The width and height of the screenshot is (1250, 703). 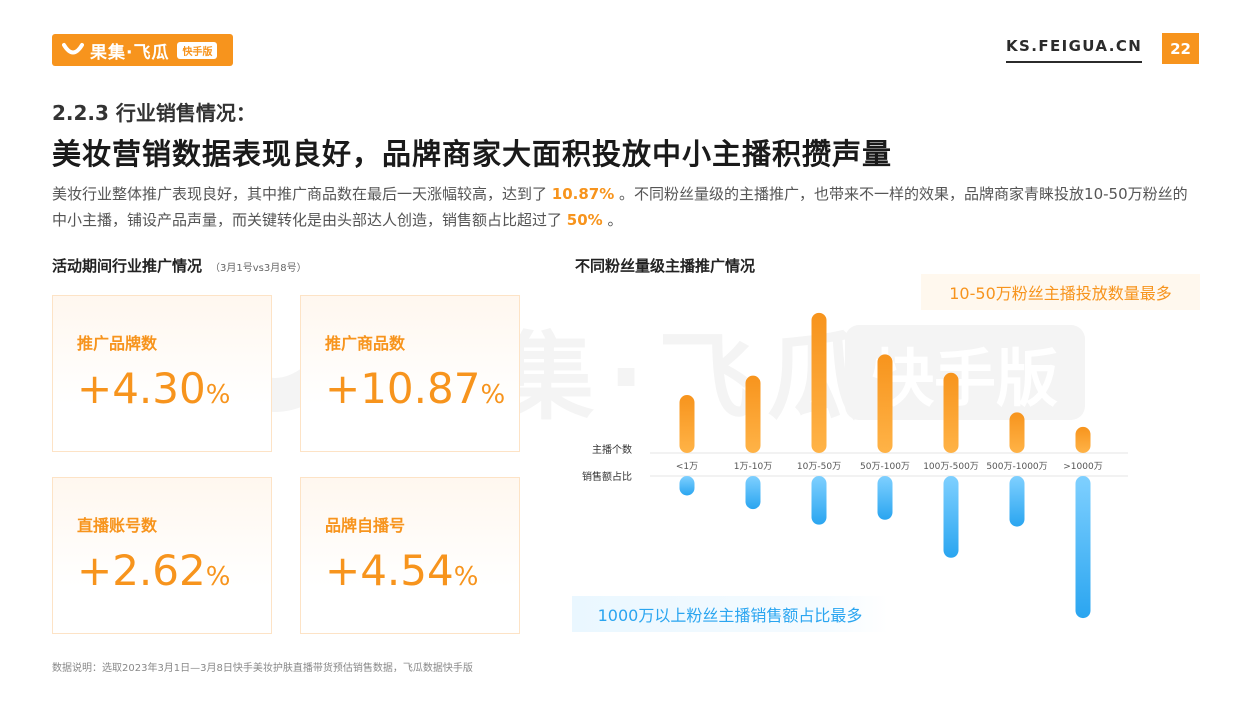 What do you see at coordinates (73, 49) in the screenshot?
I see `logo-smile-icon` at bounding box center [73, 49].